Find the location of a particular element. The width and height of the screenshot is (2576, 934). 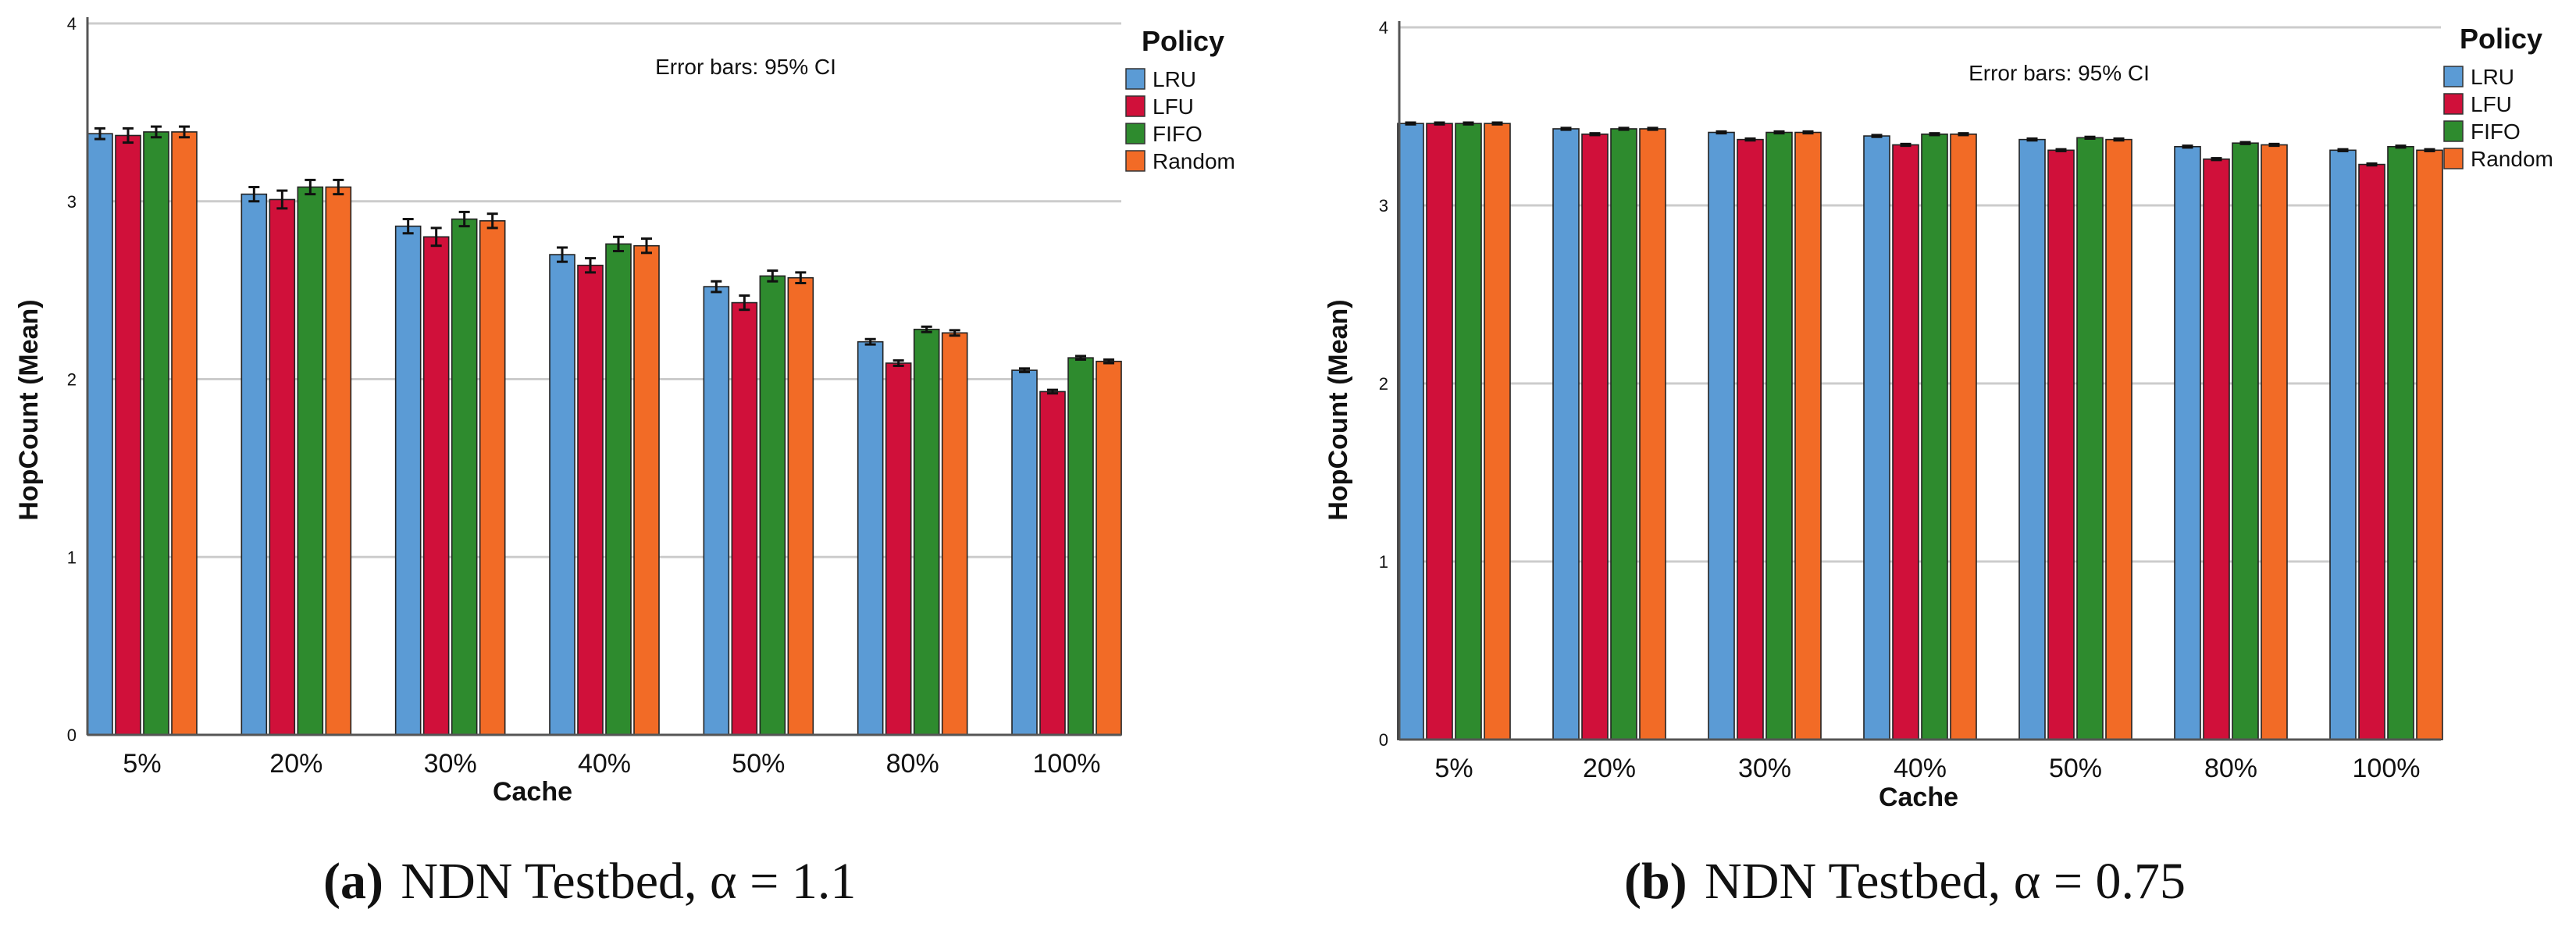

y-axis-title: HopCount (Mean) is located at coordinates (1338, 409).